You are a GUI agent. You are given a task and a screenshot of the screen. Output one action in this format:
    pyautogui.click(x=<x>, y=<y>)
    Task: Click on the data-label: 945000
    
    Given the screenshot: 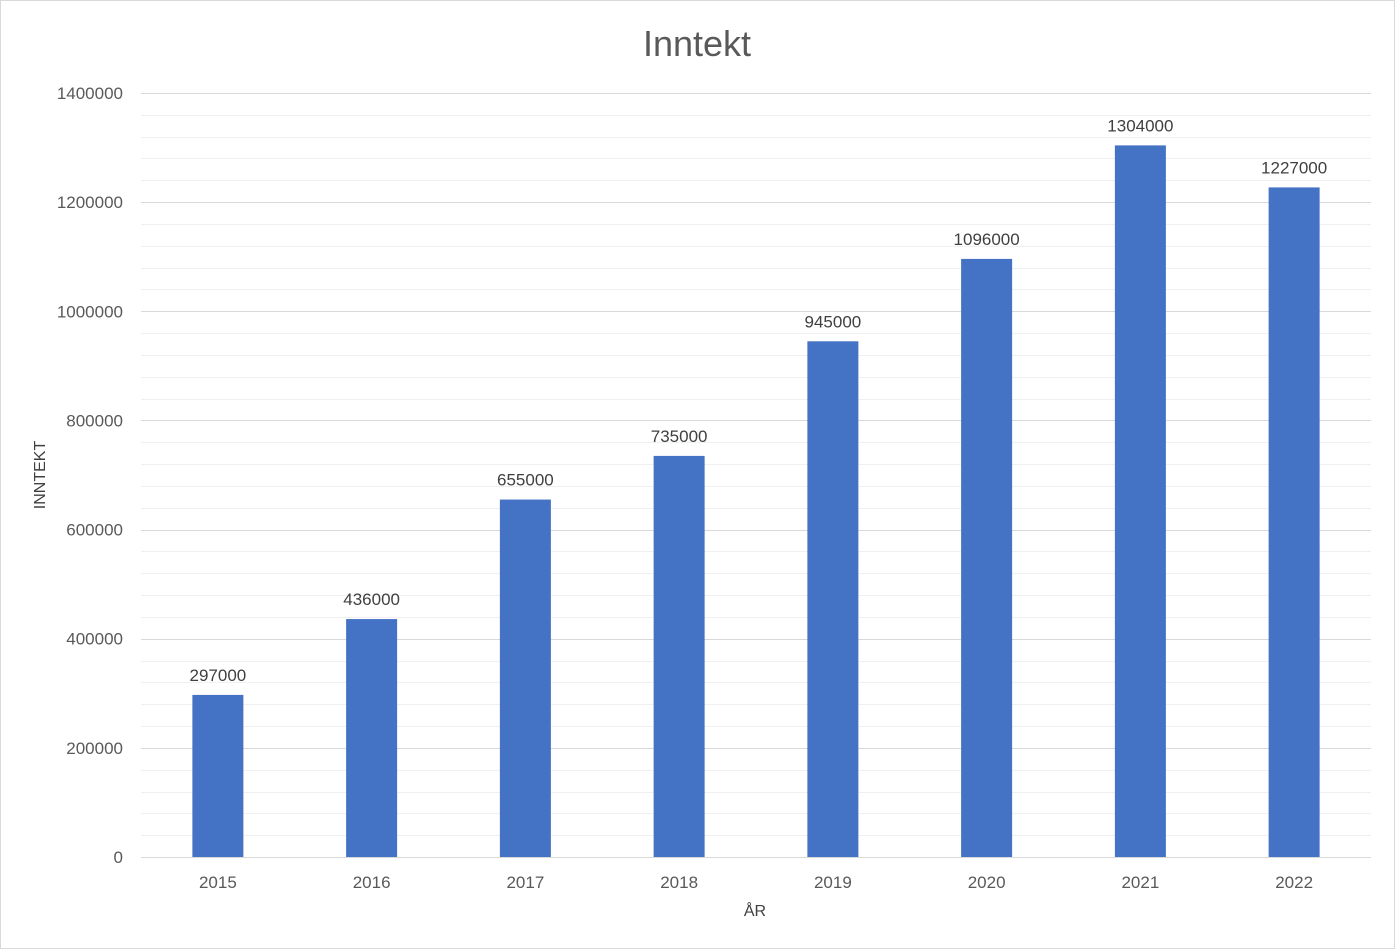 What is the action you would take?
    pyautogui.click(x=833, y=321)
    